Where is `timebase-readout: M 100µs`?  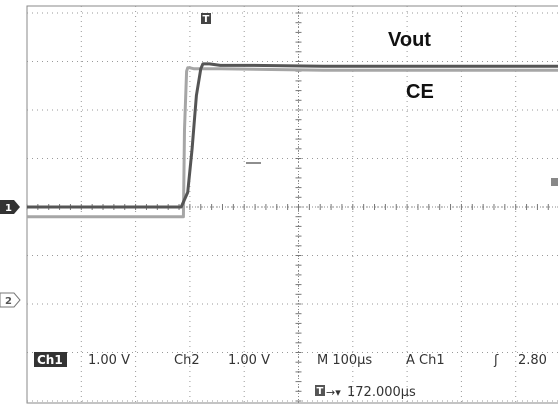
timebase-readout: M 100µs is located at coordinates (344, 360).